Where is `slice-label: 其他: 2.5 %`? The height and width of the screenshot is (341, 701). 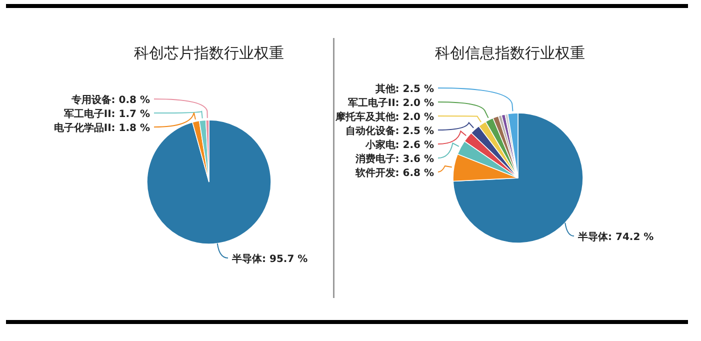
slice-label: 其他: 2.5 % is located at coordinates (404, 89).